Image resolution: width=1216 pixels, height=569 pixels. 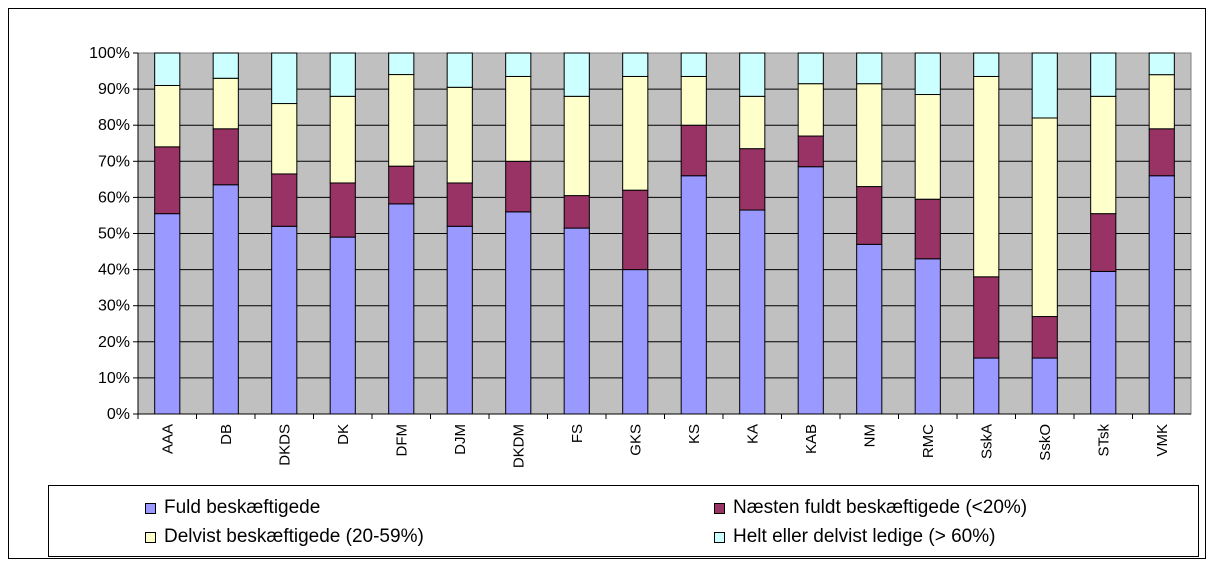 I want to click on x-category-label: NM, so click(x=869, y=435).